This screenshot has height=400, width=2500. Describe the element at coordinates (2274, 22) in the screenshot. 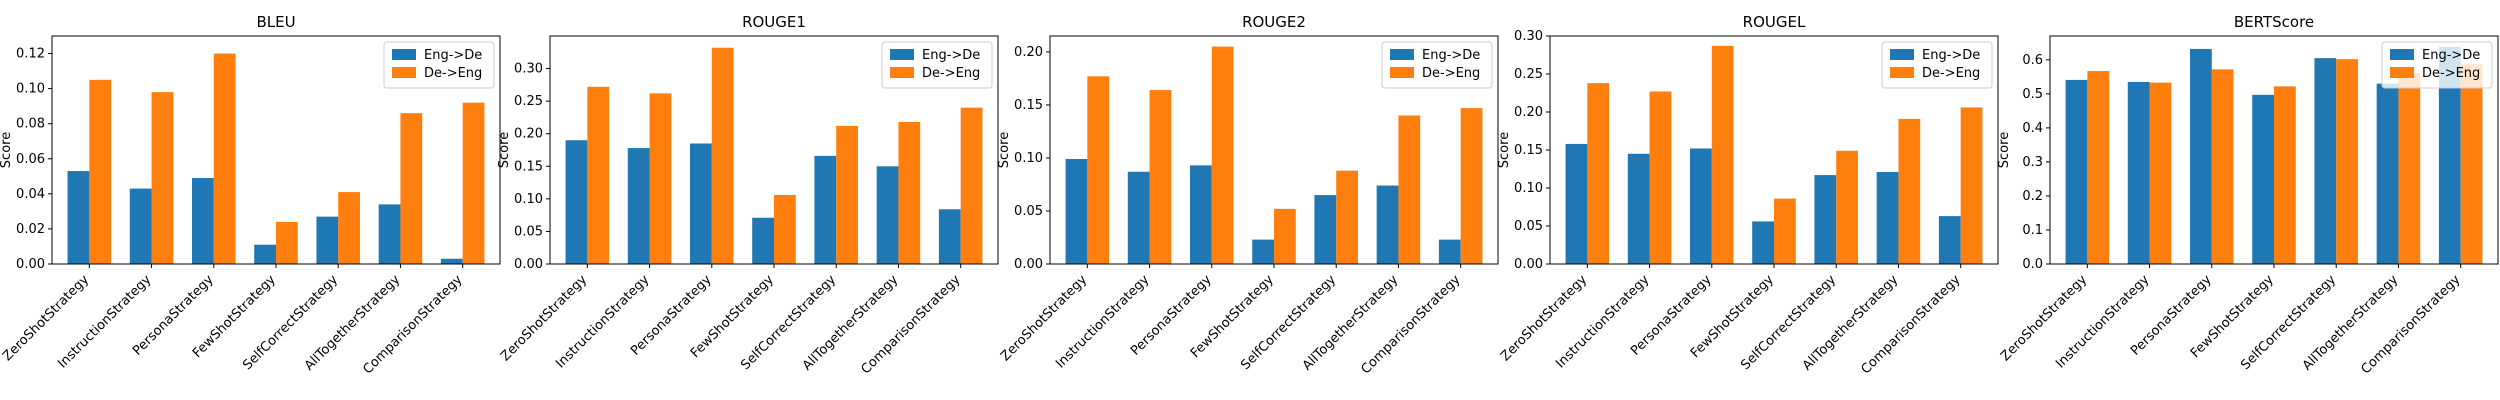

I see `chart-title: BERTScore` at that location.